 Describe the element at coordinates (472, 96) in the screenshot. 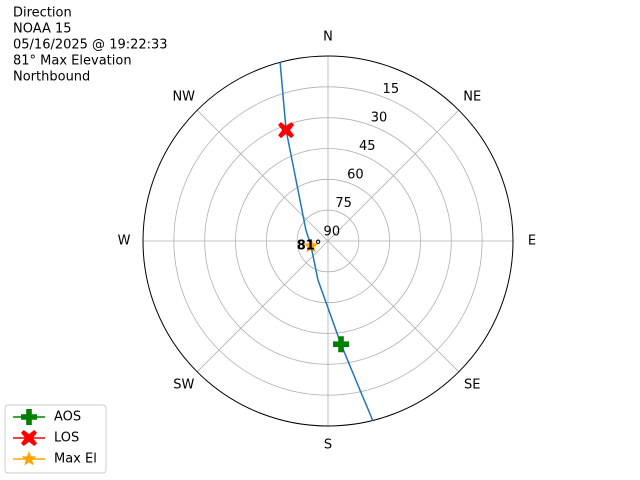

I see `direction-label: NE` at that location.